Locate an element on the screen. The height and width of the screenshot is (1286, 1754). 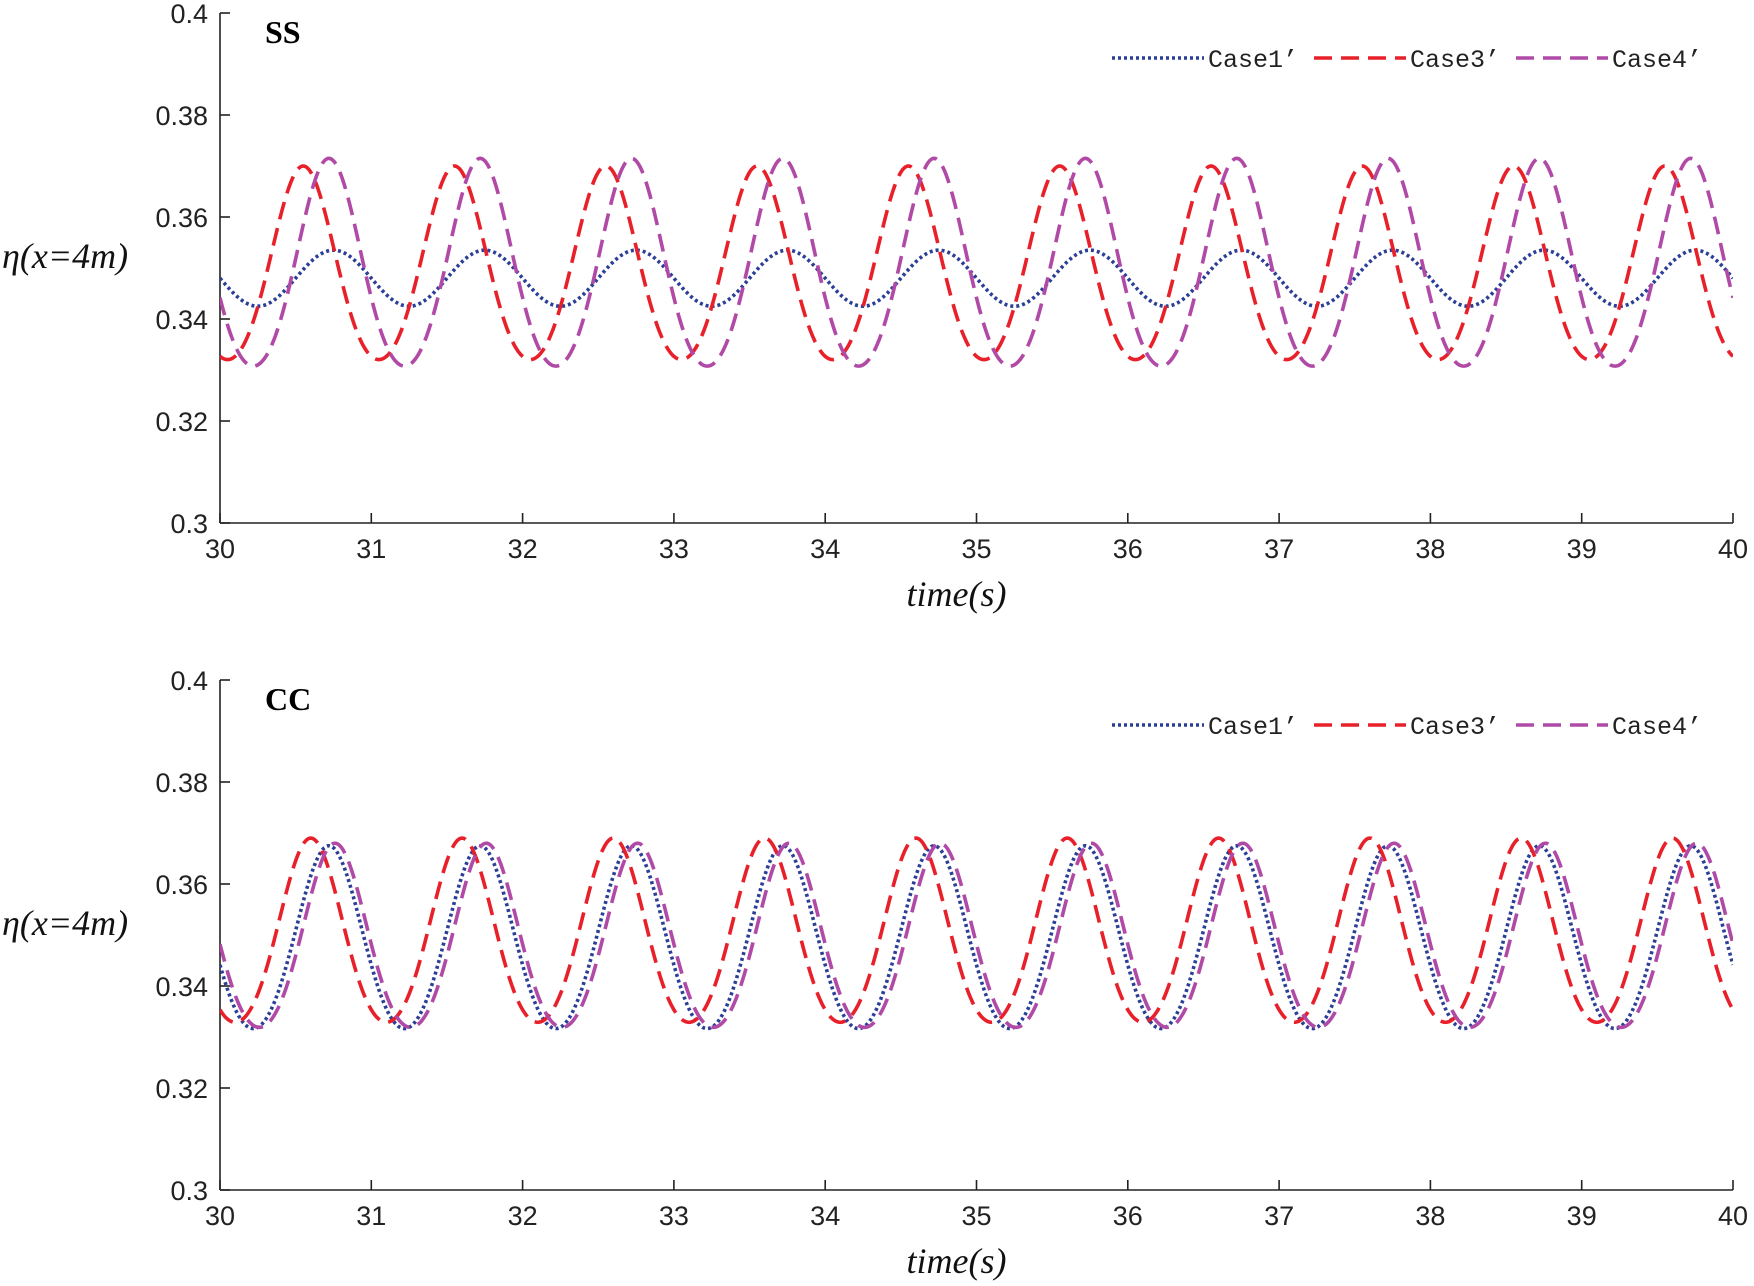
series-line-case1 is located at coordinates (976, 278).